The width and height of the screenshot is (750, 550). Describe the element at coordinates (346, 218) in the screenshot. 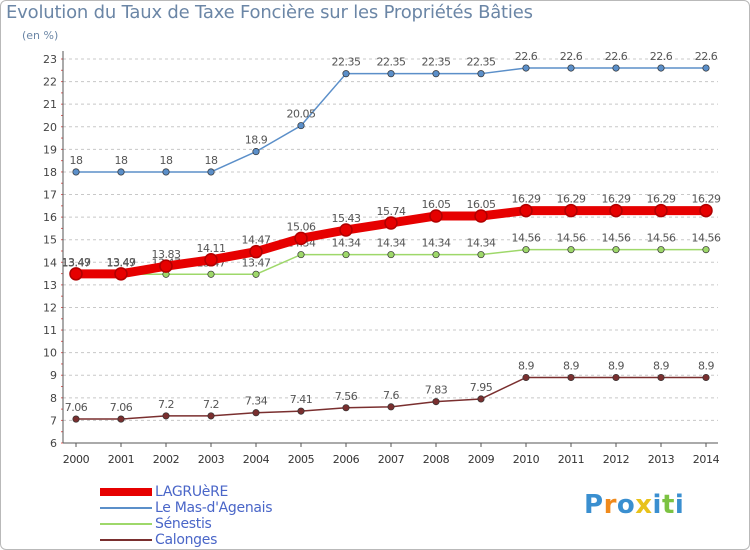

I see `data-label-lagru-re: 15.43` at that location.